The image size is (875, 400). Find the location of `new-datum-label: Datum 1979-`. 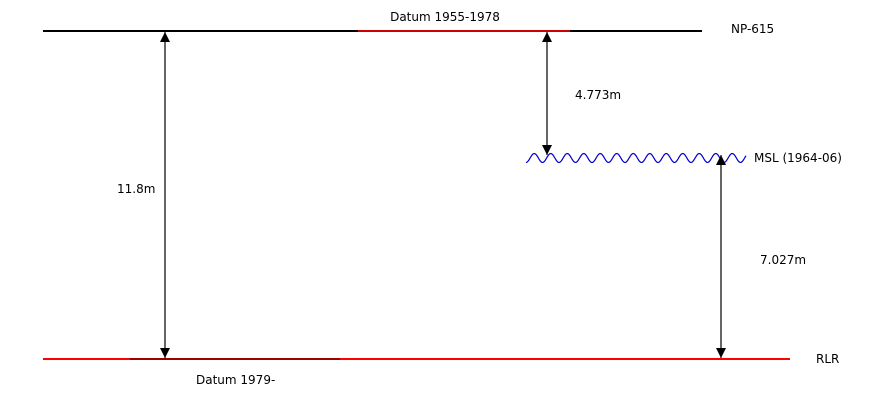

new-datum-label: Datum 1979- is located at coordinates (235, 380).